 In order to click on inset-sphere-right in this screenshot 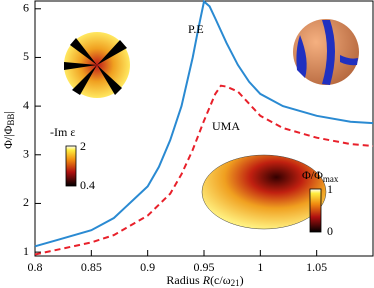, I will do `click(326, 52)`.